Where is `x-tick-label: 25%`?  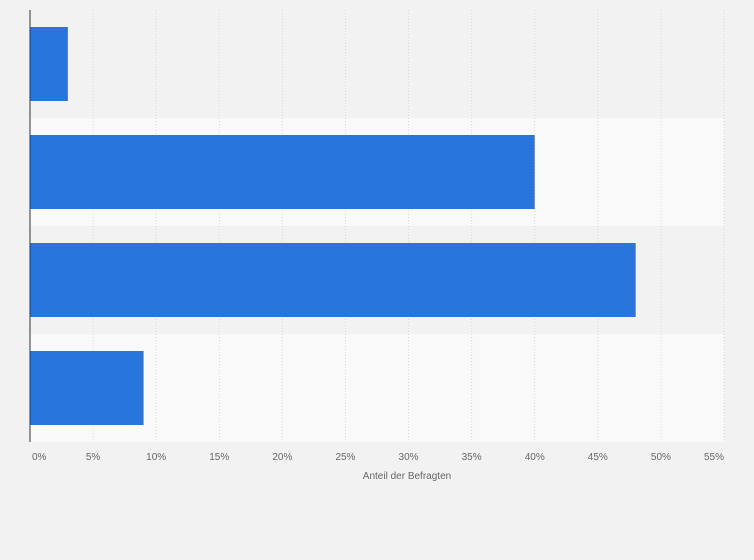 x-tick-label: 25% is located at coordinates (345, 457).